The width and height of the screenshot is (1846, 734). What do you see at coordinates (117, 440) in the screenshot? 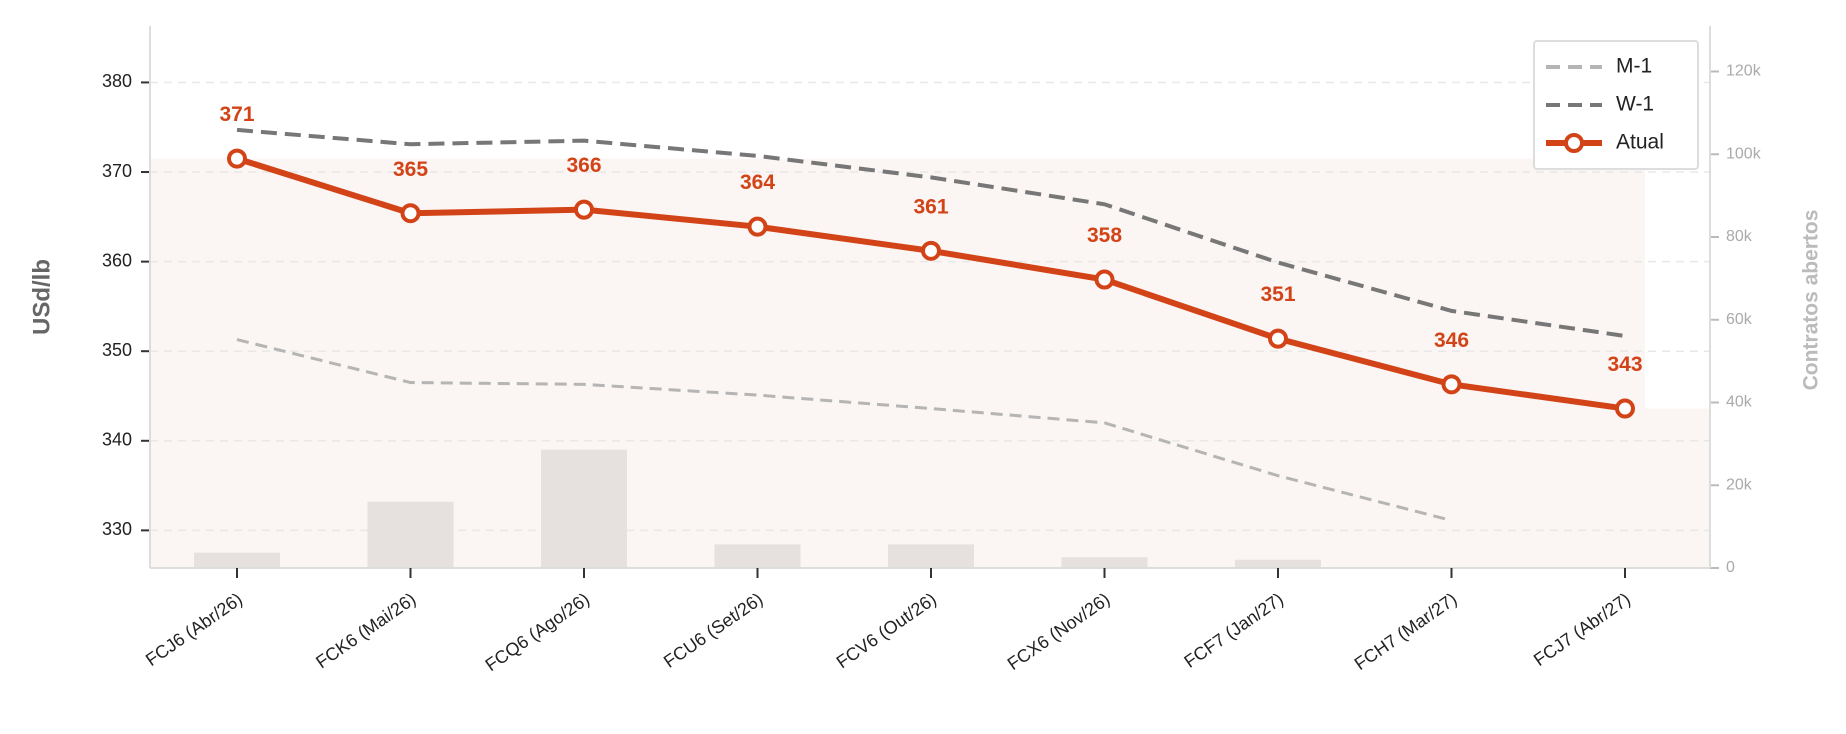
I see `y-tick-label: 340` at bounding box center [117, 440].